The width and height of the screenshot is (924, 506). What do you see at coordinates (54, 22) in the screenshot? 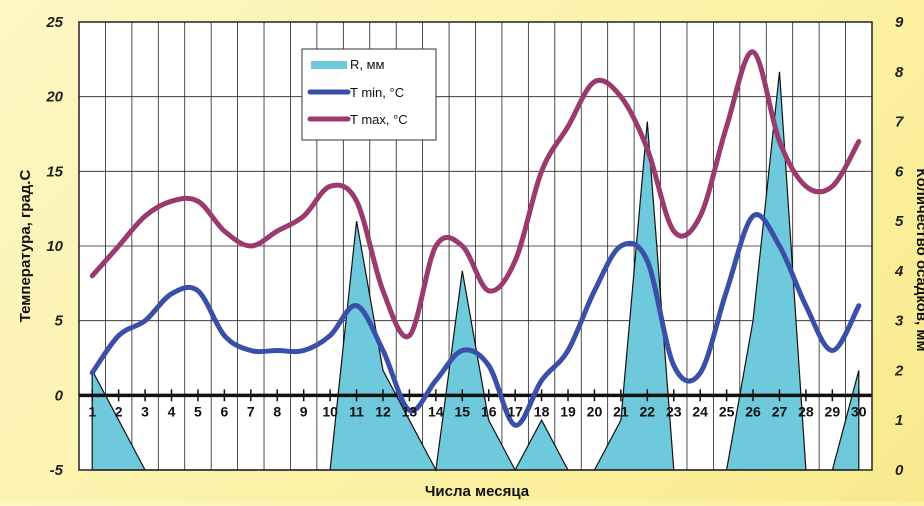
I see `y-left-tick-label: 25` at bounding box center [54, 22].